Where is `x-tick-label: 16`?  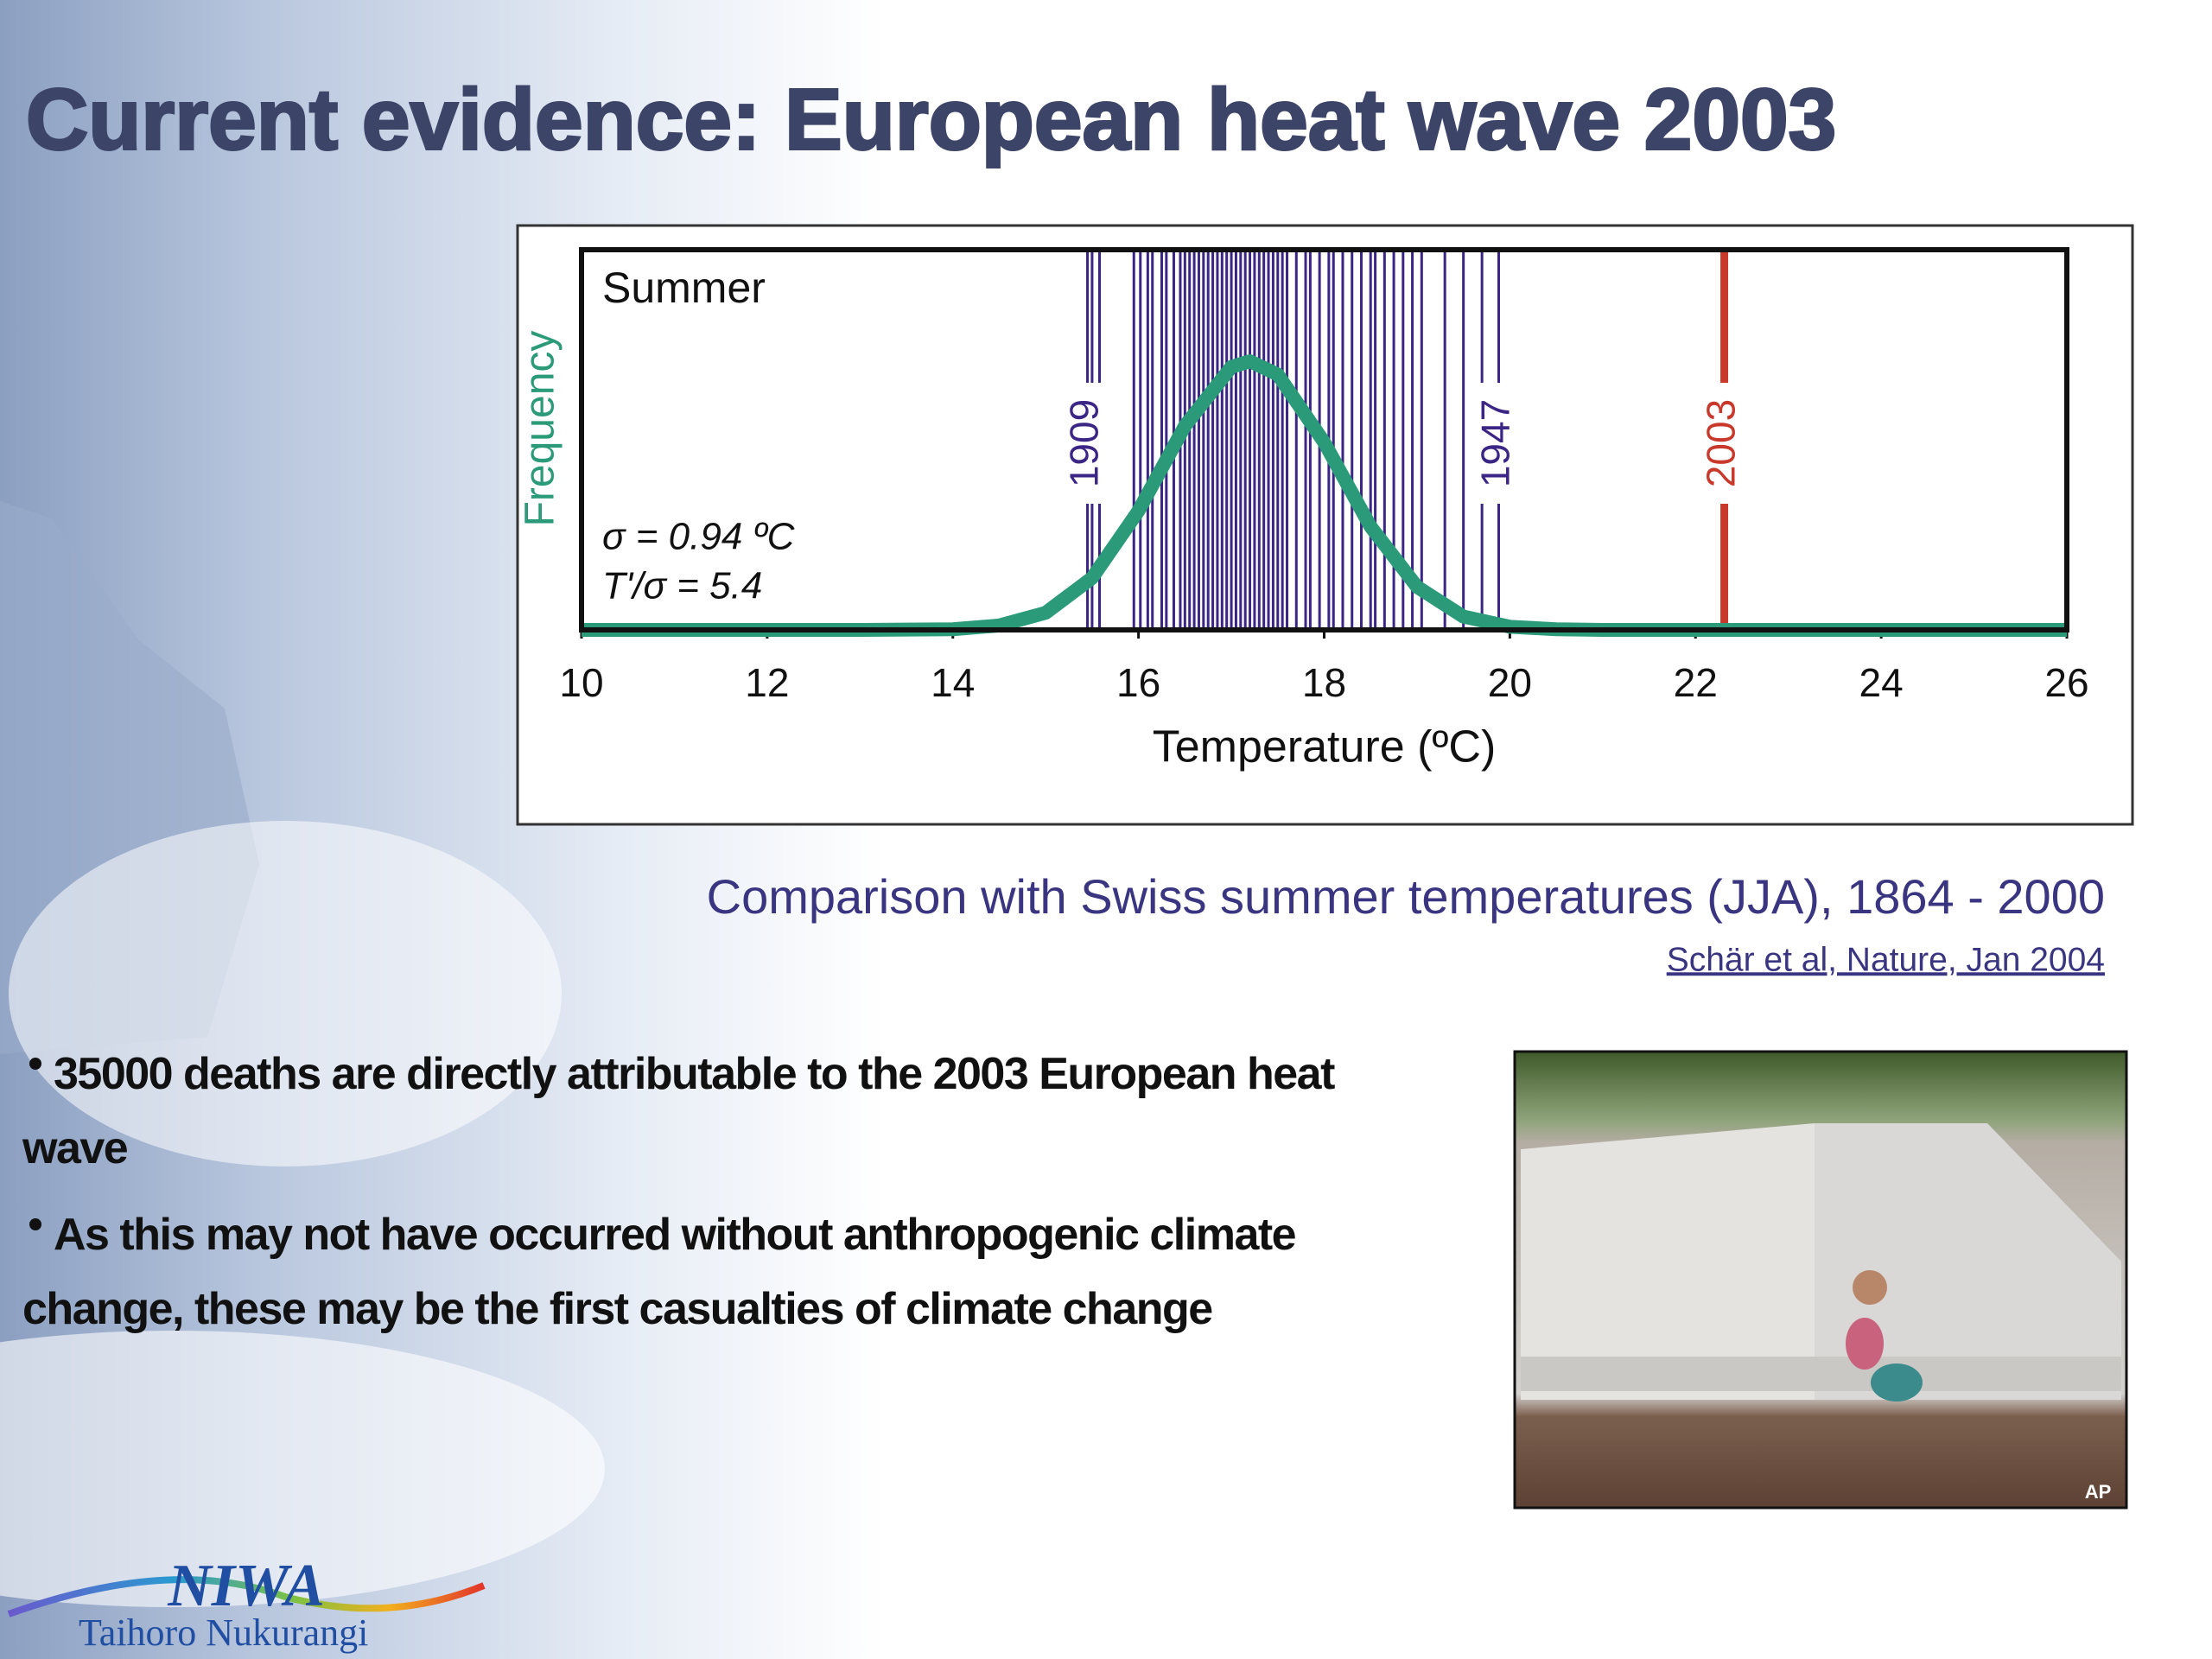
x-tick-label: 16 is located at coordinates (1138, 682).